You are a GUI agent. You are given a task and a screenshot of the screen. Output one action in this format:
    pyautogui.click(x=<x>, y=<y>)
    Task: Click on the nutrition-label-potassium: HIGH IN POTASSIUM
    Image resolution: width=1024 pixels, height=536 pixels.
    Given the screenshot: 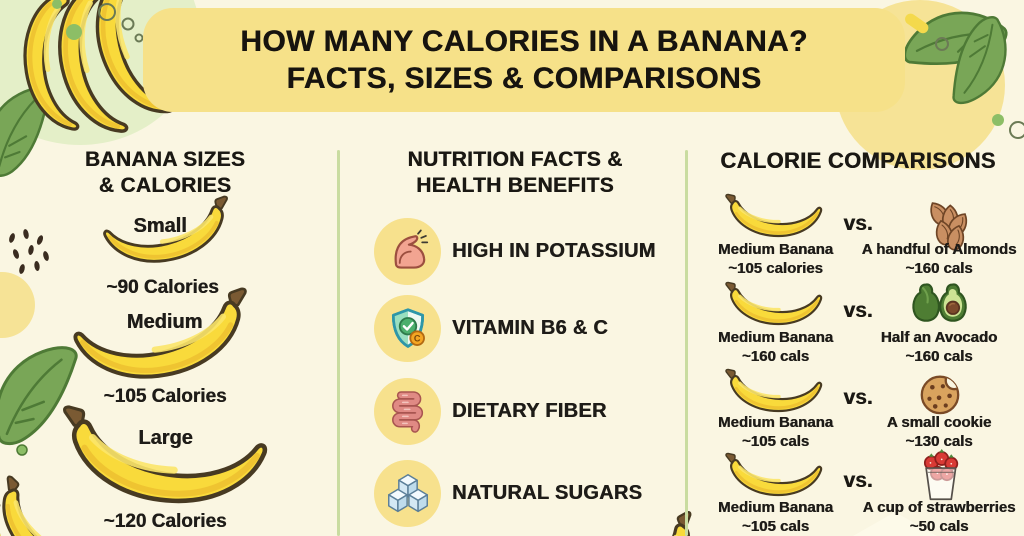 What is the action you would take?
    pyautogui.click(x=554, y=251)
    